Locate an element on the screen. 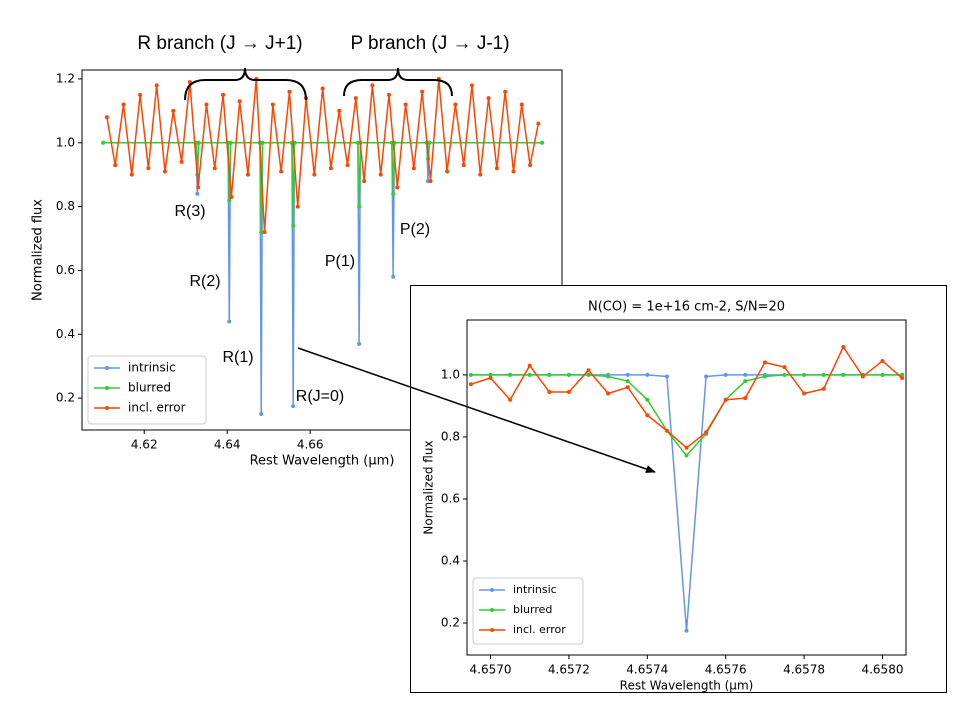  x-tick-label: 4.6578 is located at coordinates (804, 670).